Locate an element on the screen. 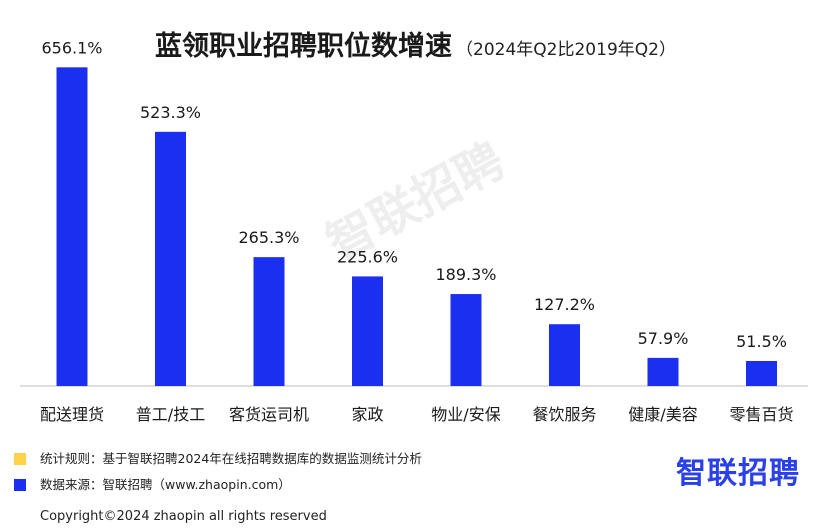 The height and width of the screenshot is (531, 831). data-label-2: 523.3% is located at coordinates (170, 112).